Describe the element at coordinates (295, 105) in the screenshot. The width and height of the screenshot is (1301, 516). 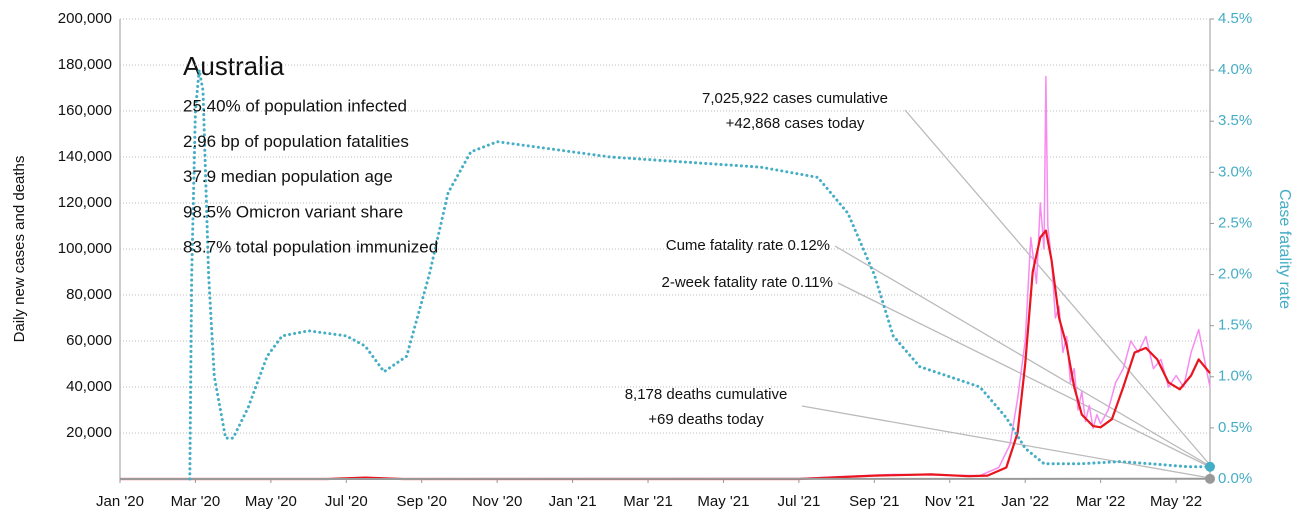
I see `info-line: 25.40% of population infected` at that location.